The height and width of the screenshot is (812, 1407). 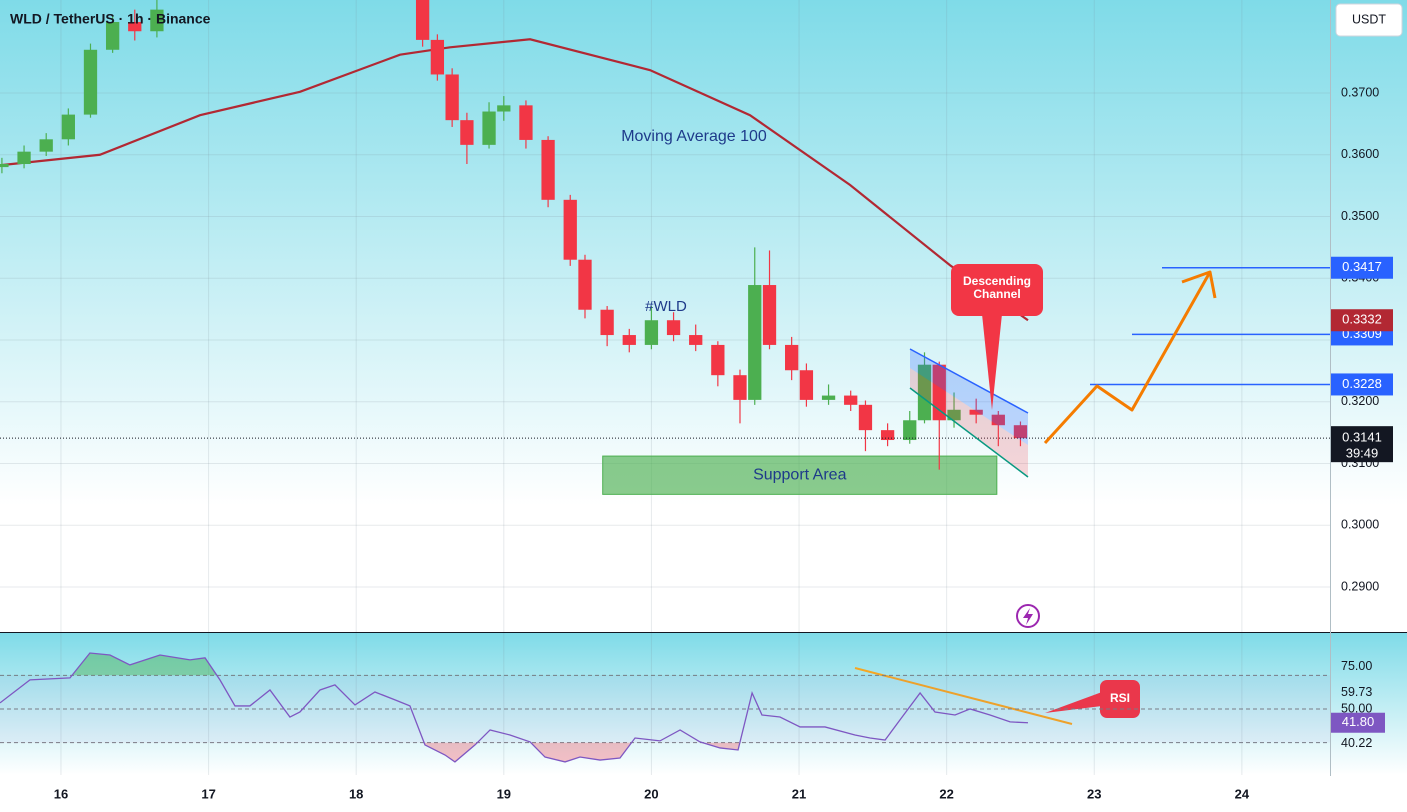 What do you see at coordinates (1360, 154) in the screenshot?
I see `y-tick-label: 0.3600` at bounding box center [1360, 154].